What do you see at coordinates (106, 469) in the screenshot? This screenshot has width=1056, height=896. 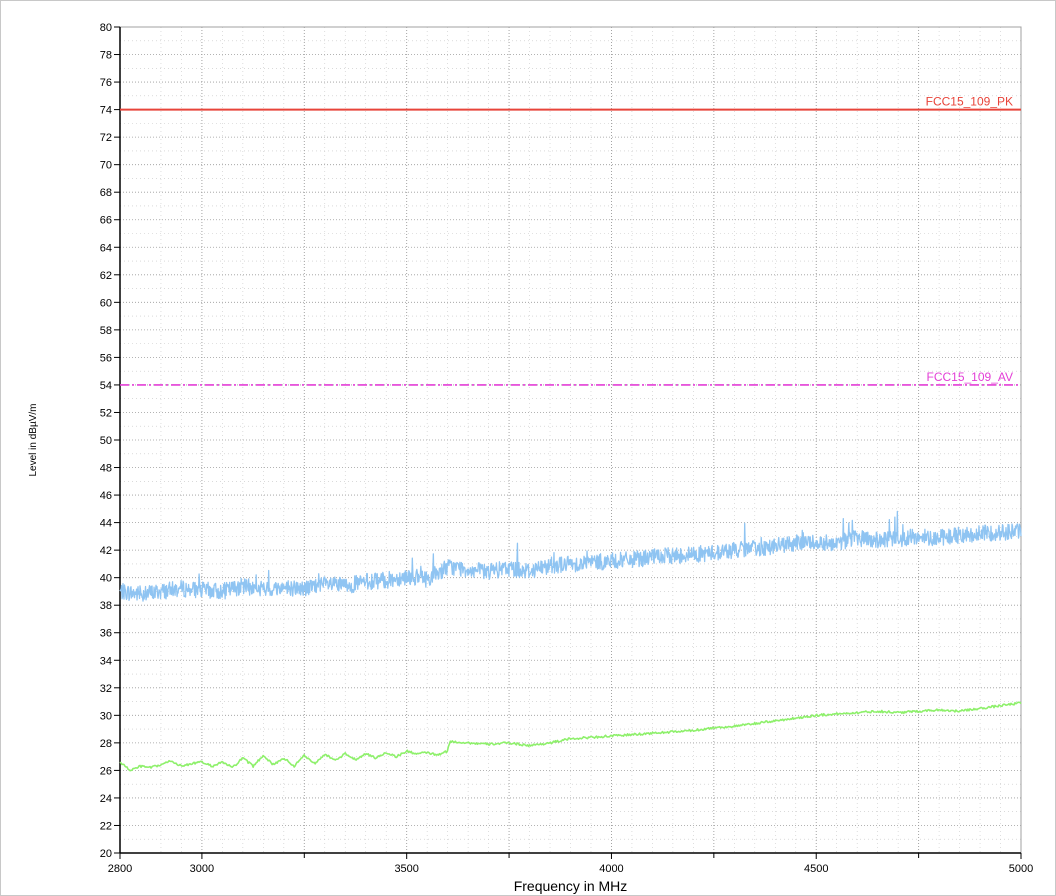 I see `y-tick-label: 48` at bounding box center [106, 469].